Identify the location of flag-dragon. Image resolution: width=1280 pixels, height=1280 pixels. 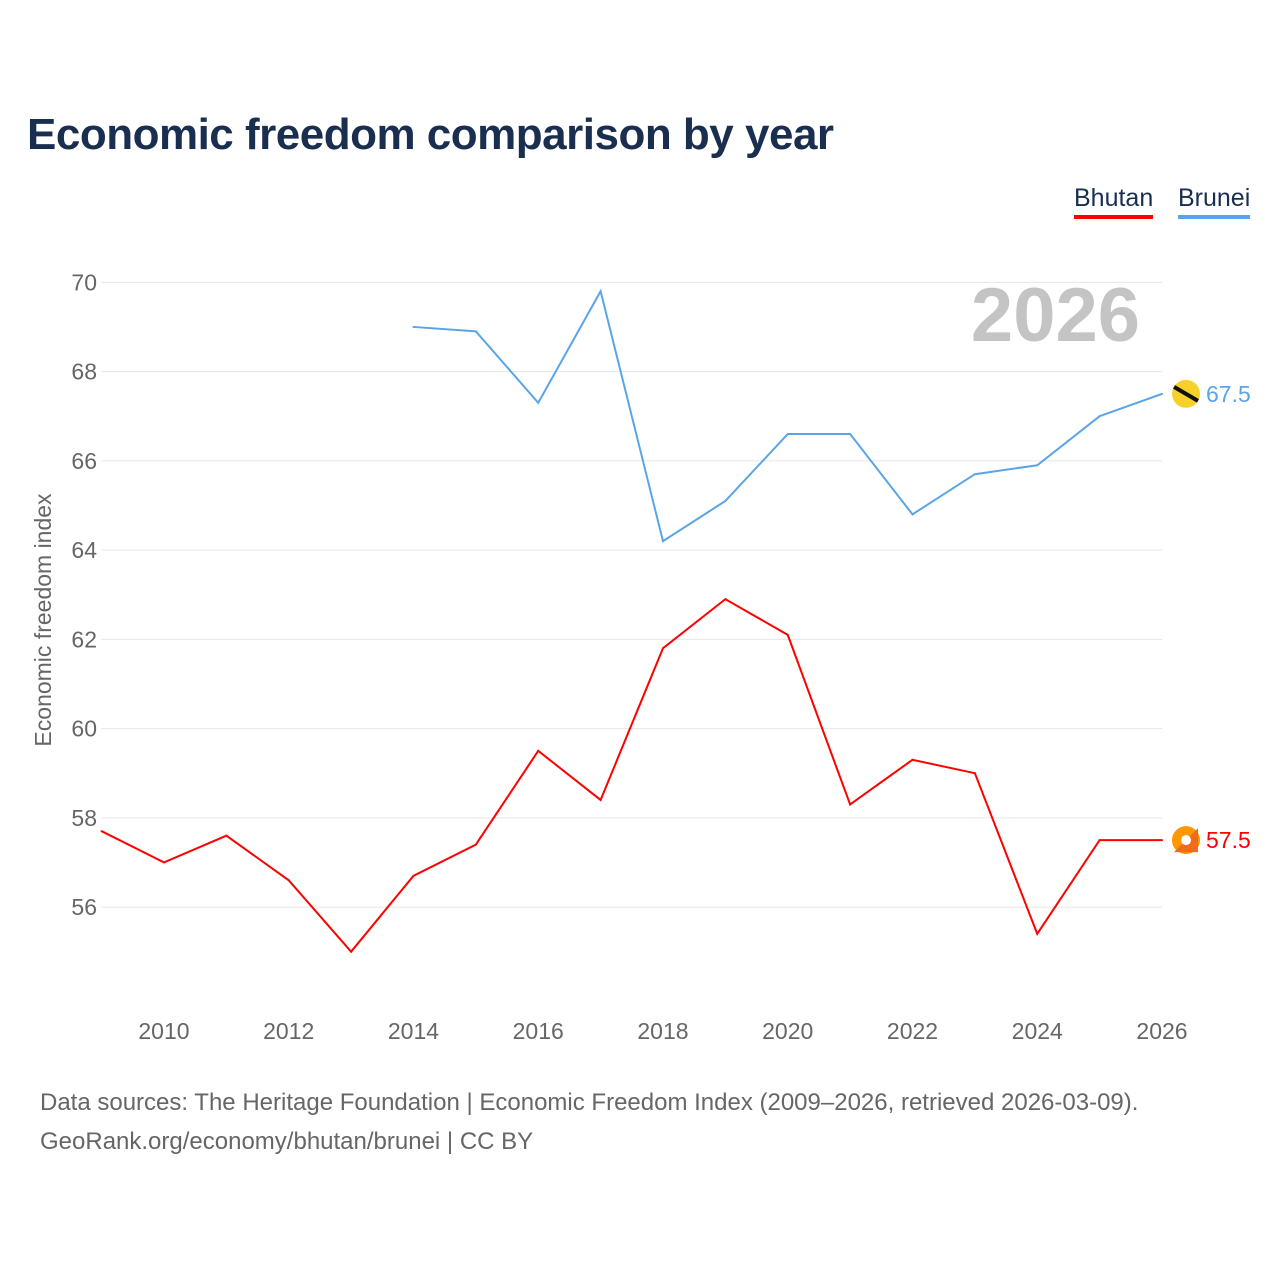
(1186, 840).